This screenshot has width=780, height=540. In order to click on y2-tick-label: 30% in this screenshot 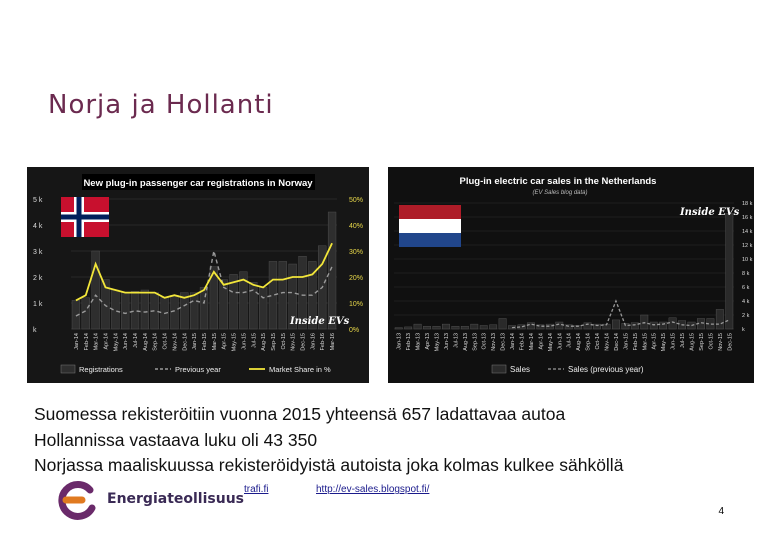, I will do `click(356, 252)`.